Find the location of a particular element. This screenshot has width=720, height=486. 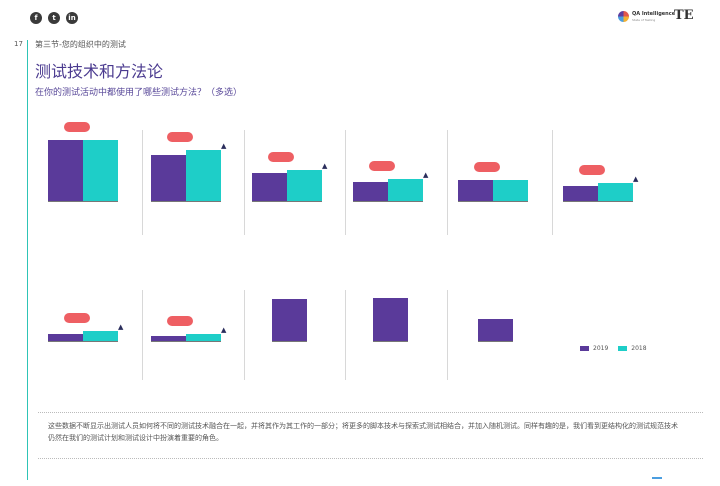

legend-swatch-2019 is located at coordinates (584, 348).